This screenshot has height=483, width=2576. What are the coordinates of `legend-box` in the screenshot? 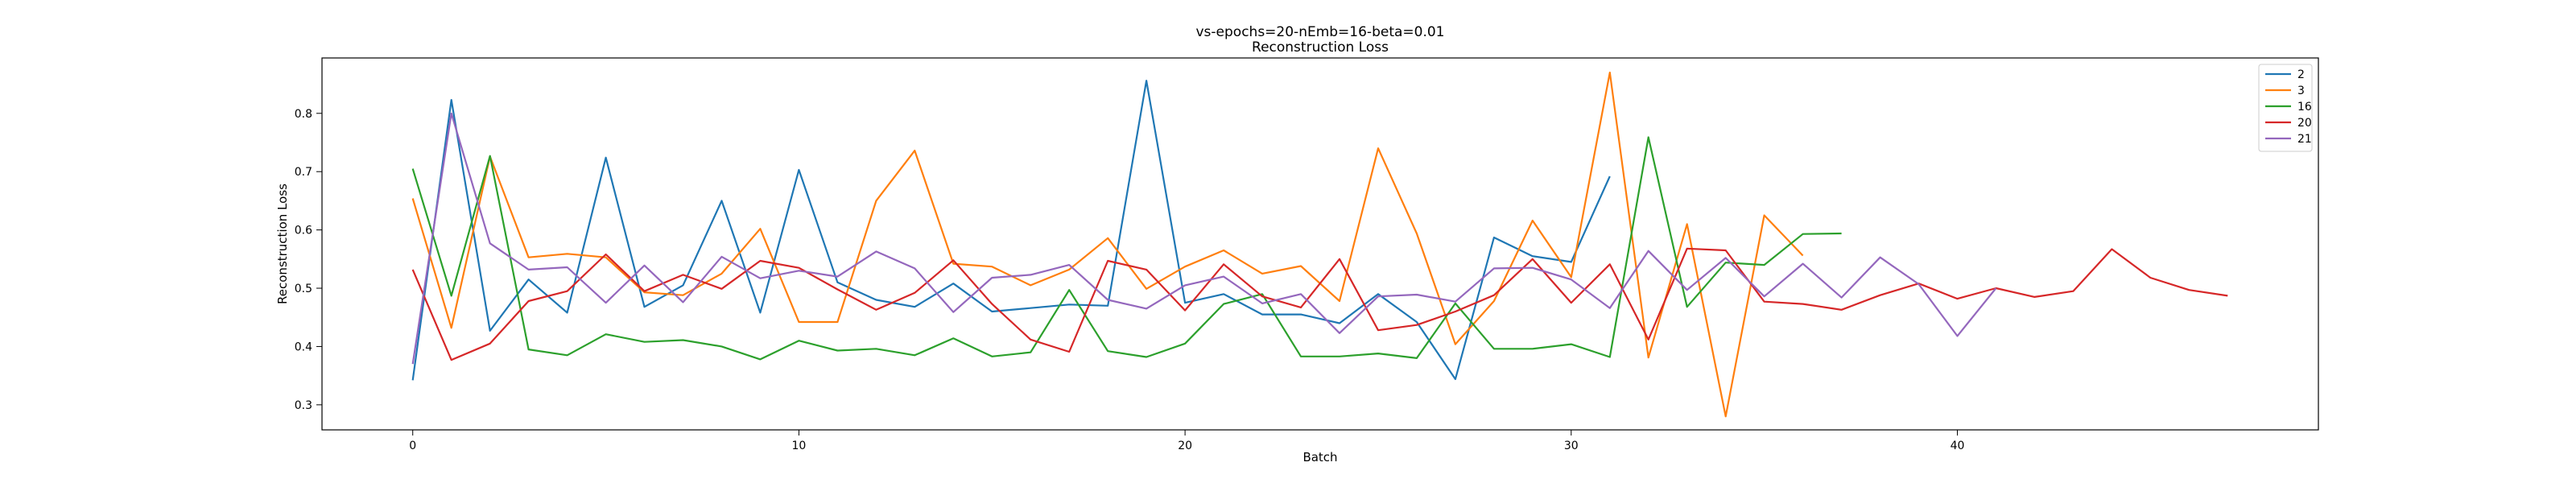 It's located at (2285, 108).